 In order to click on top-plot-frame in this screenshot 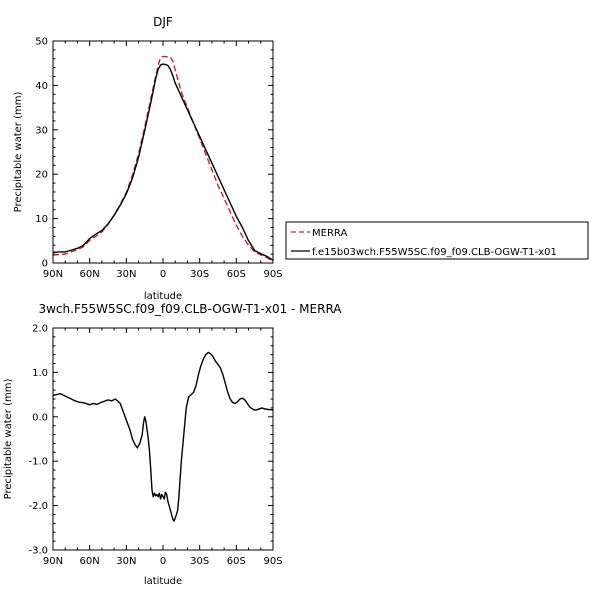, I will do `click(163, 152)`.